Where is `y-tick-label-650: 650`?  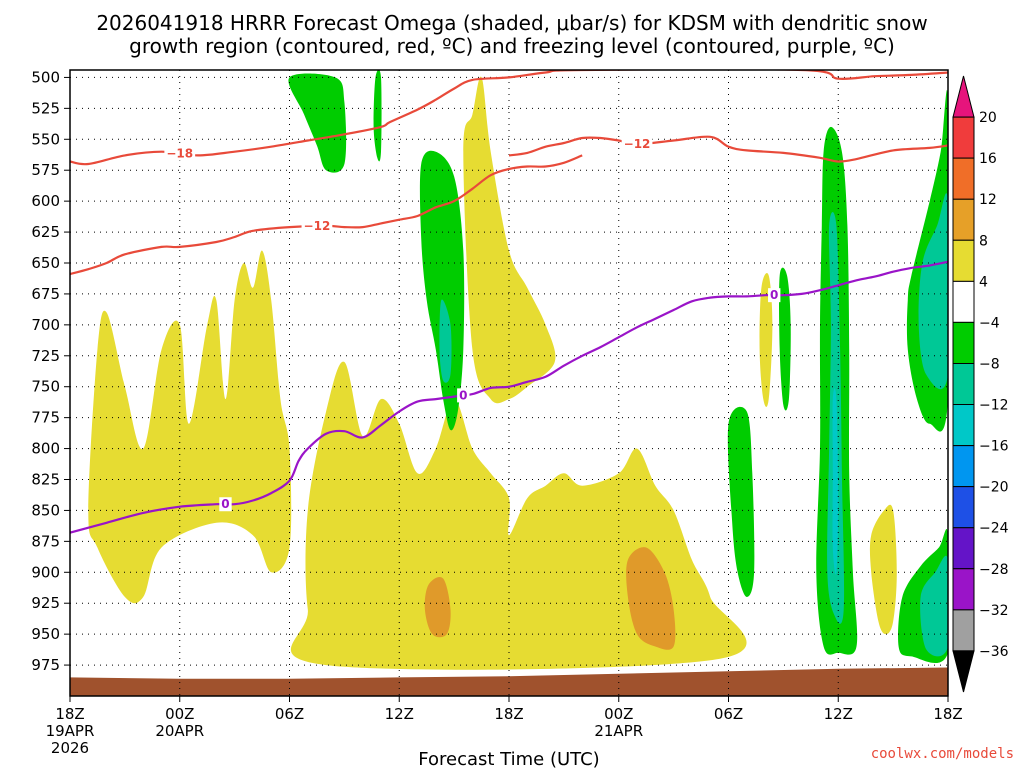
y-tick-label-650: 650 is located at coordinates (45, 263).